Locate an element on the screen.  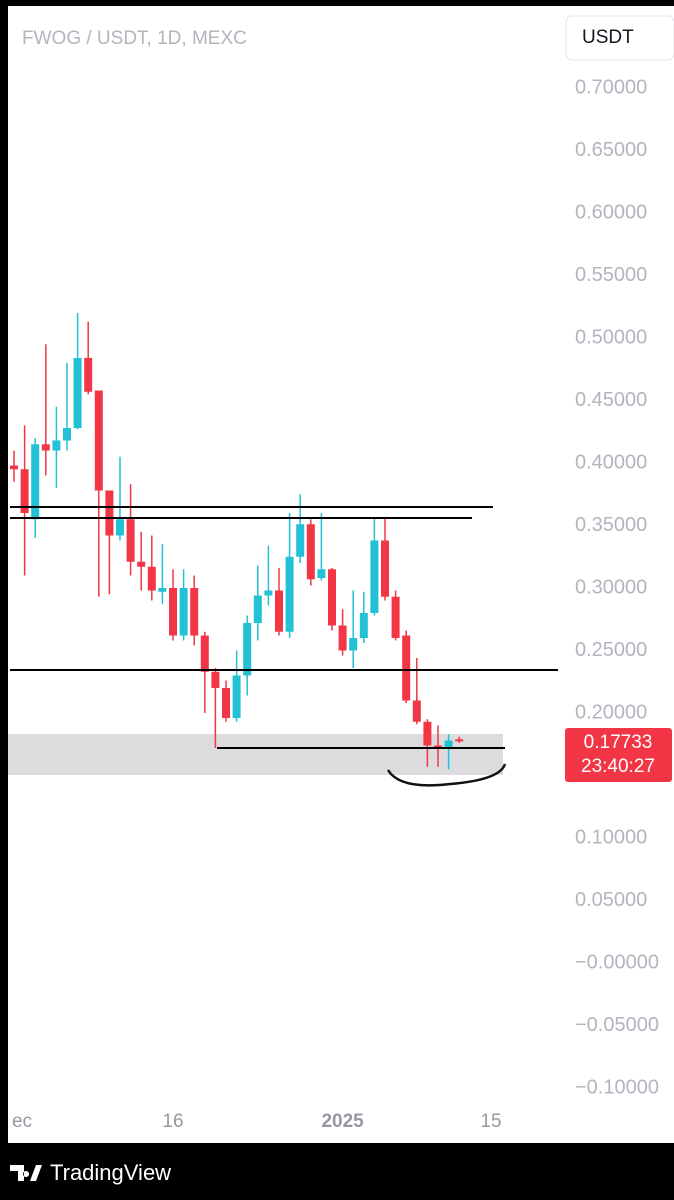
y-tick-label: 0.65000 is located at coordinates (611, 150).